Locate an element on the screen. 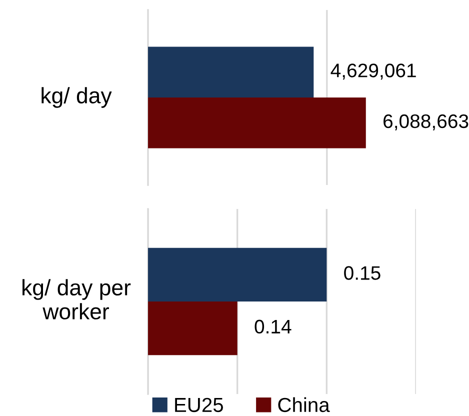  y-tick-label: kg/ day per worker is located at coordinates (76, 299).